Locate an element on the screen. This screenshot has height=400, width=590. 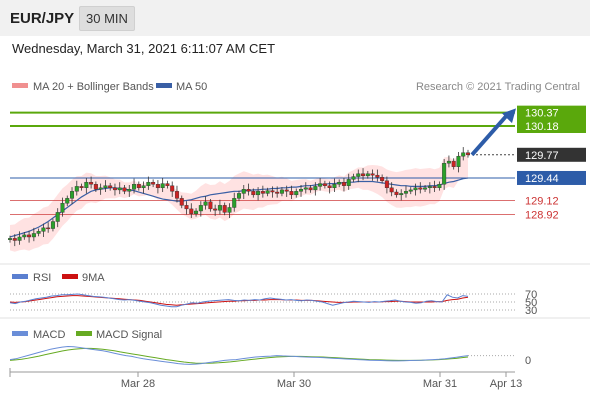
legend-swatch-macd-signal is located at coordinates (84, 333).